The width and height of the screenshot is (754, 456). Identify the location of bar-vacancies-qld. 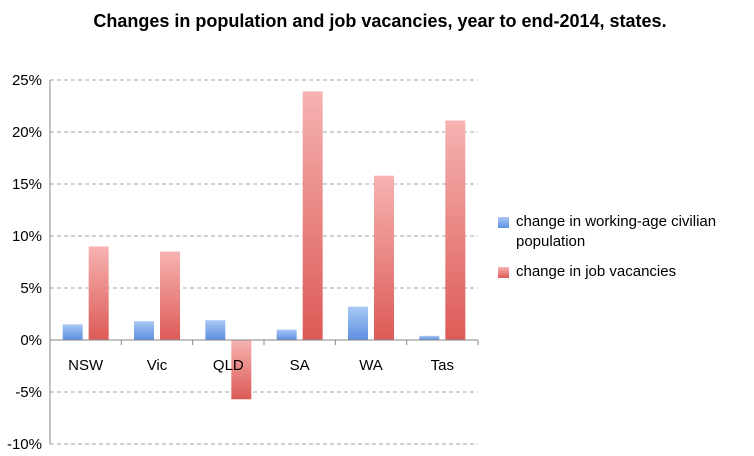
(241, 370).